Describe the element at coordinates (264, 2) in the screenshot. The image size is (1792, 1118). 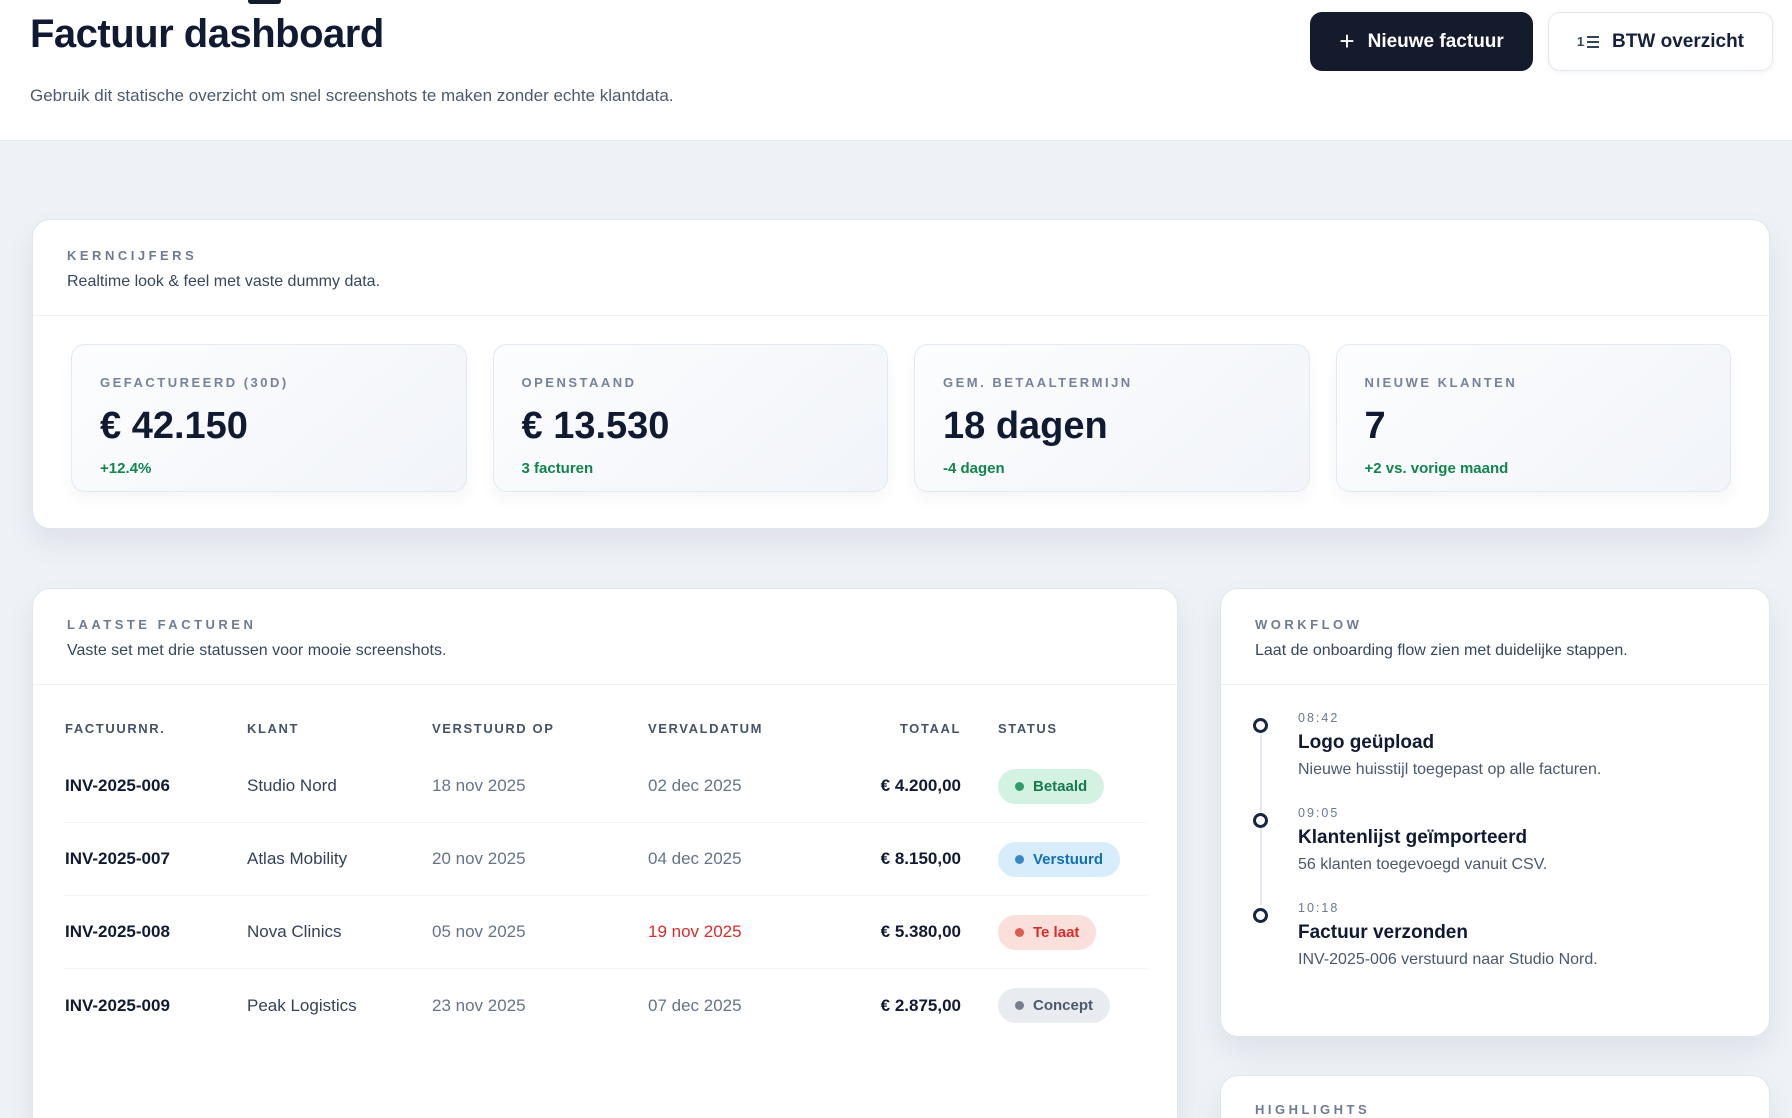
I see `cut-off-badge` at that location.